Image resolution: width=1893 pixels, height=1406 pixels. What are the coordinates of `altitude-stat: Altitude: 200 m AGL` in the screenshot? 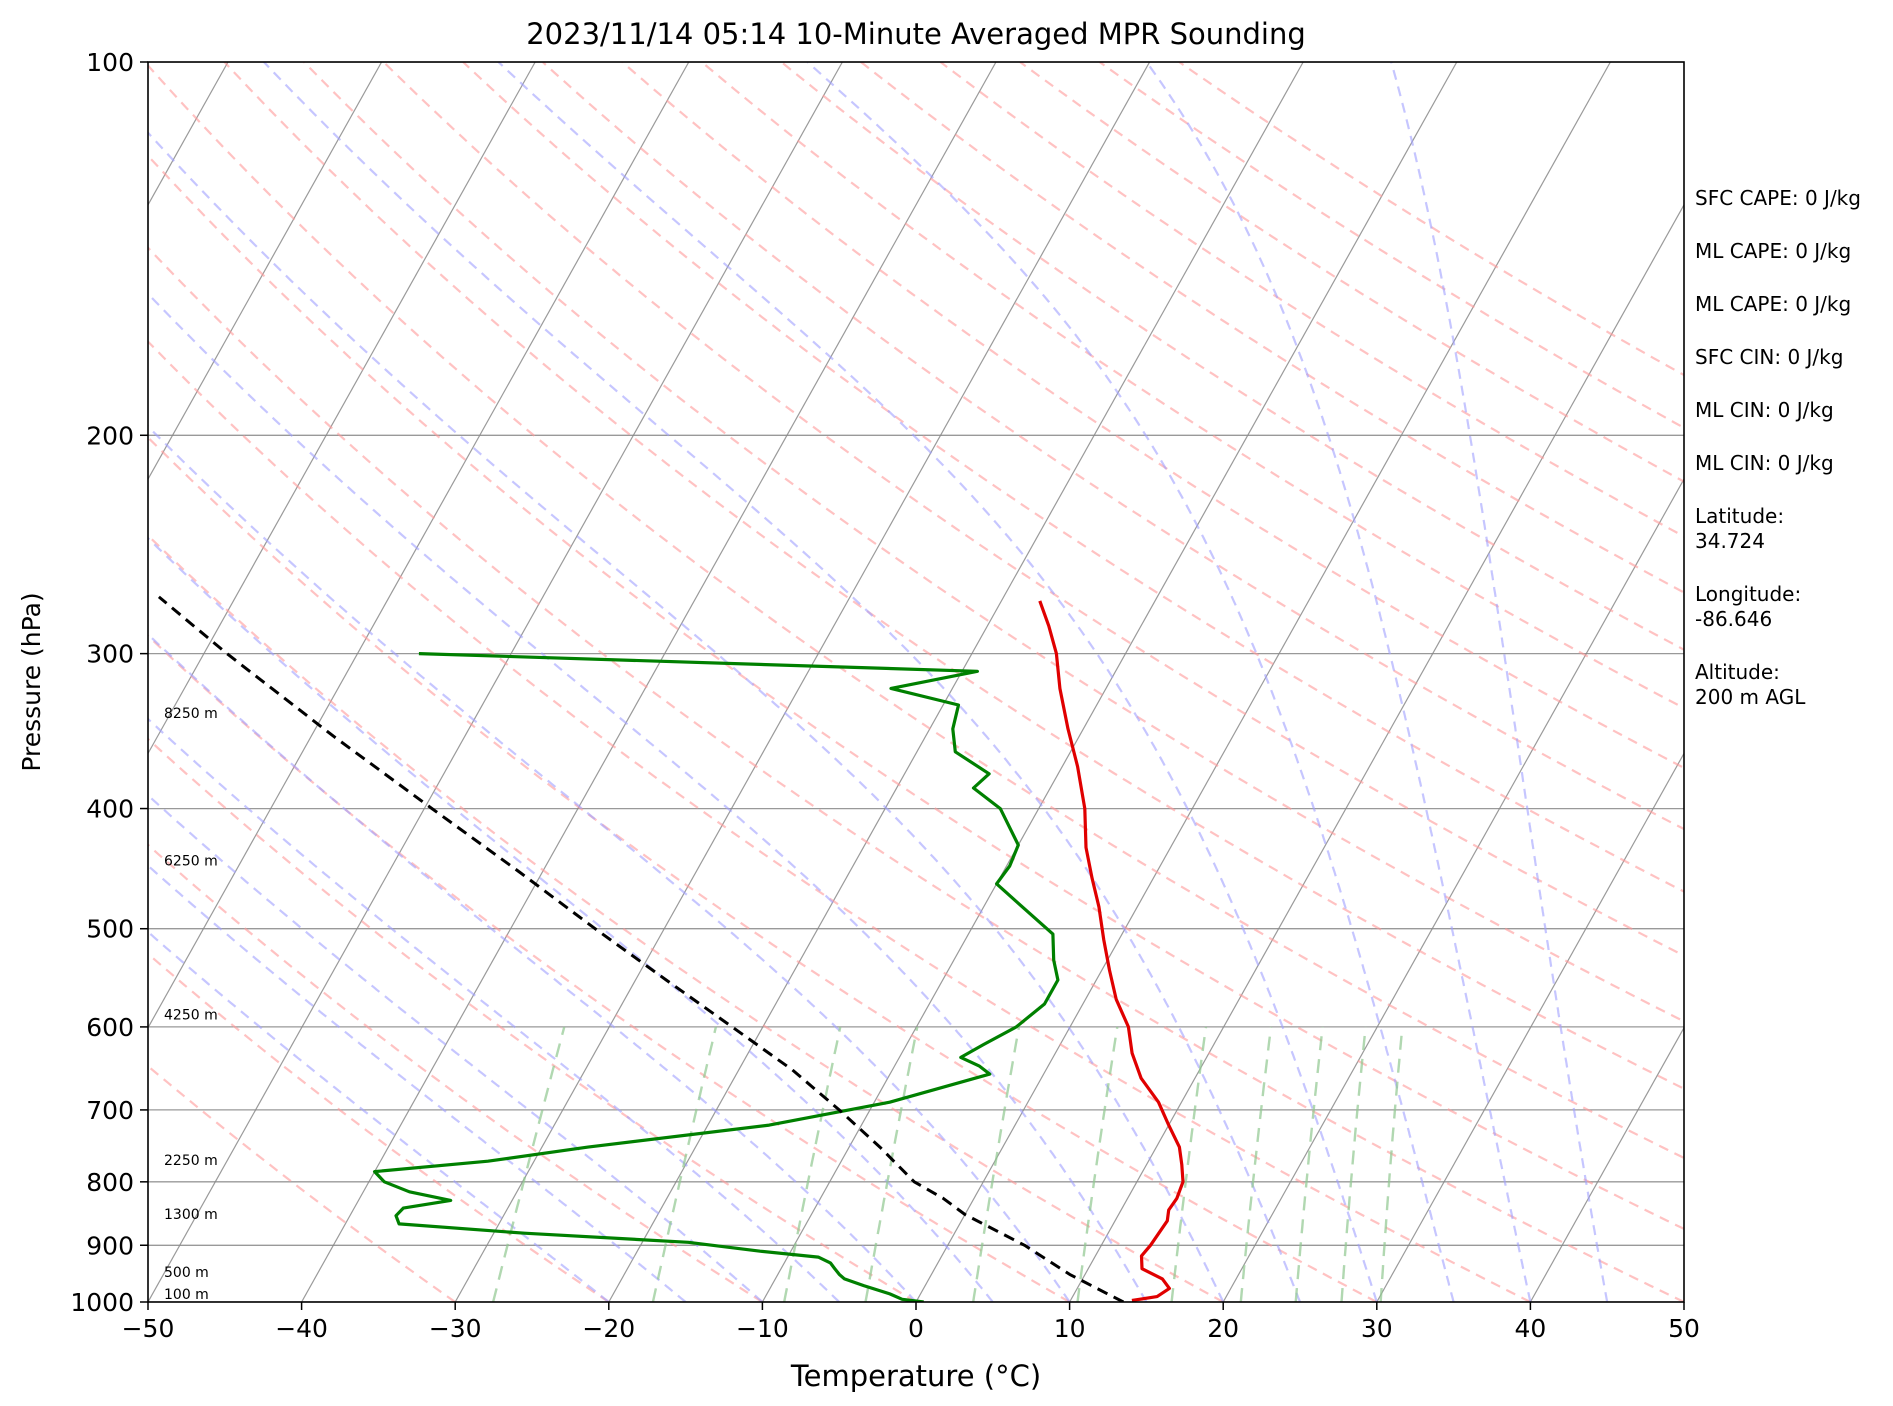 It's located at (1750, 684).